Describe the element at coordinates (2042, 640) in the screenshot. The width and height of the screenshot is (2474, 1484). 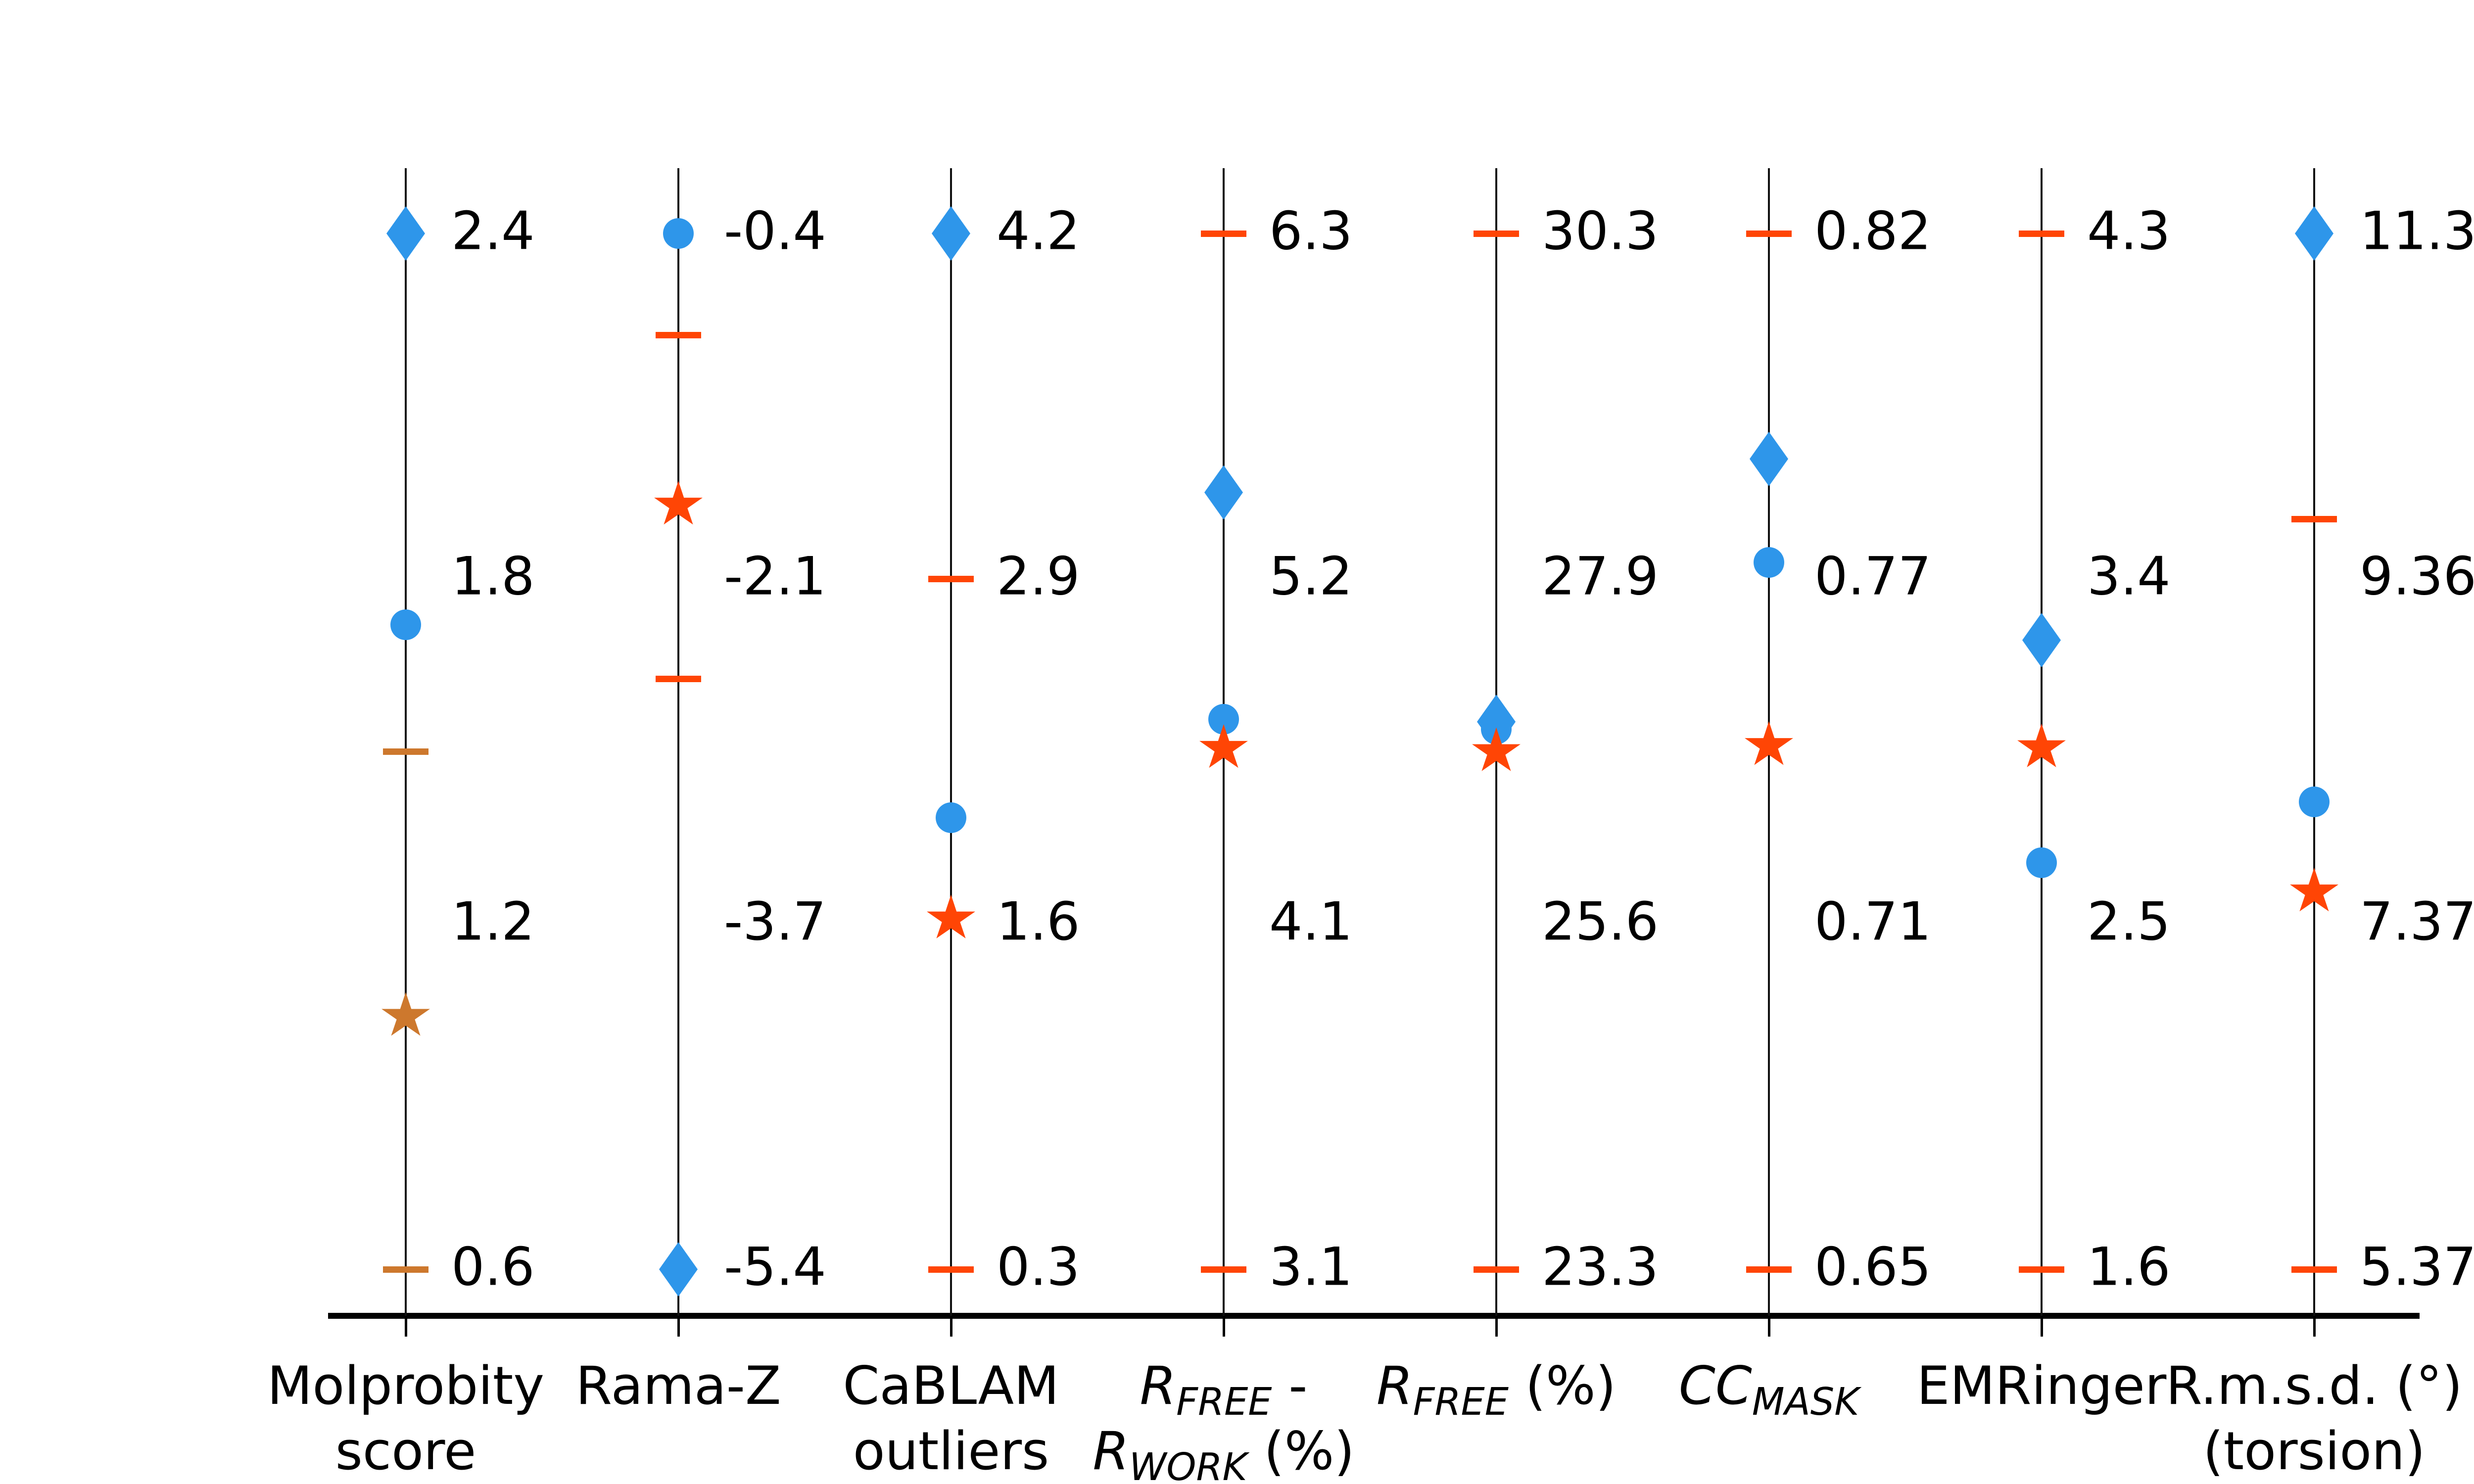
I see `marker-diamond-emringer` at that location.